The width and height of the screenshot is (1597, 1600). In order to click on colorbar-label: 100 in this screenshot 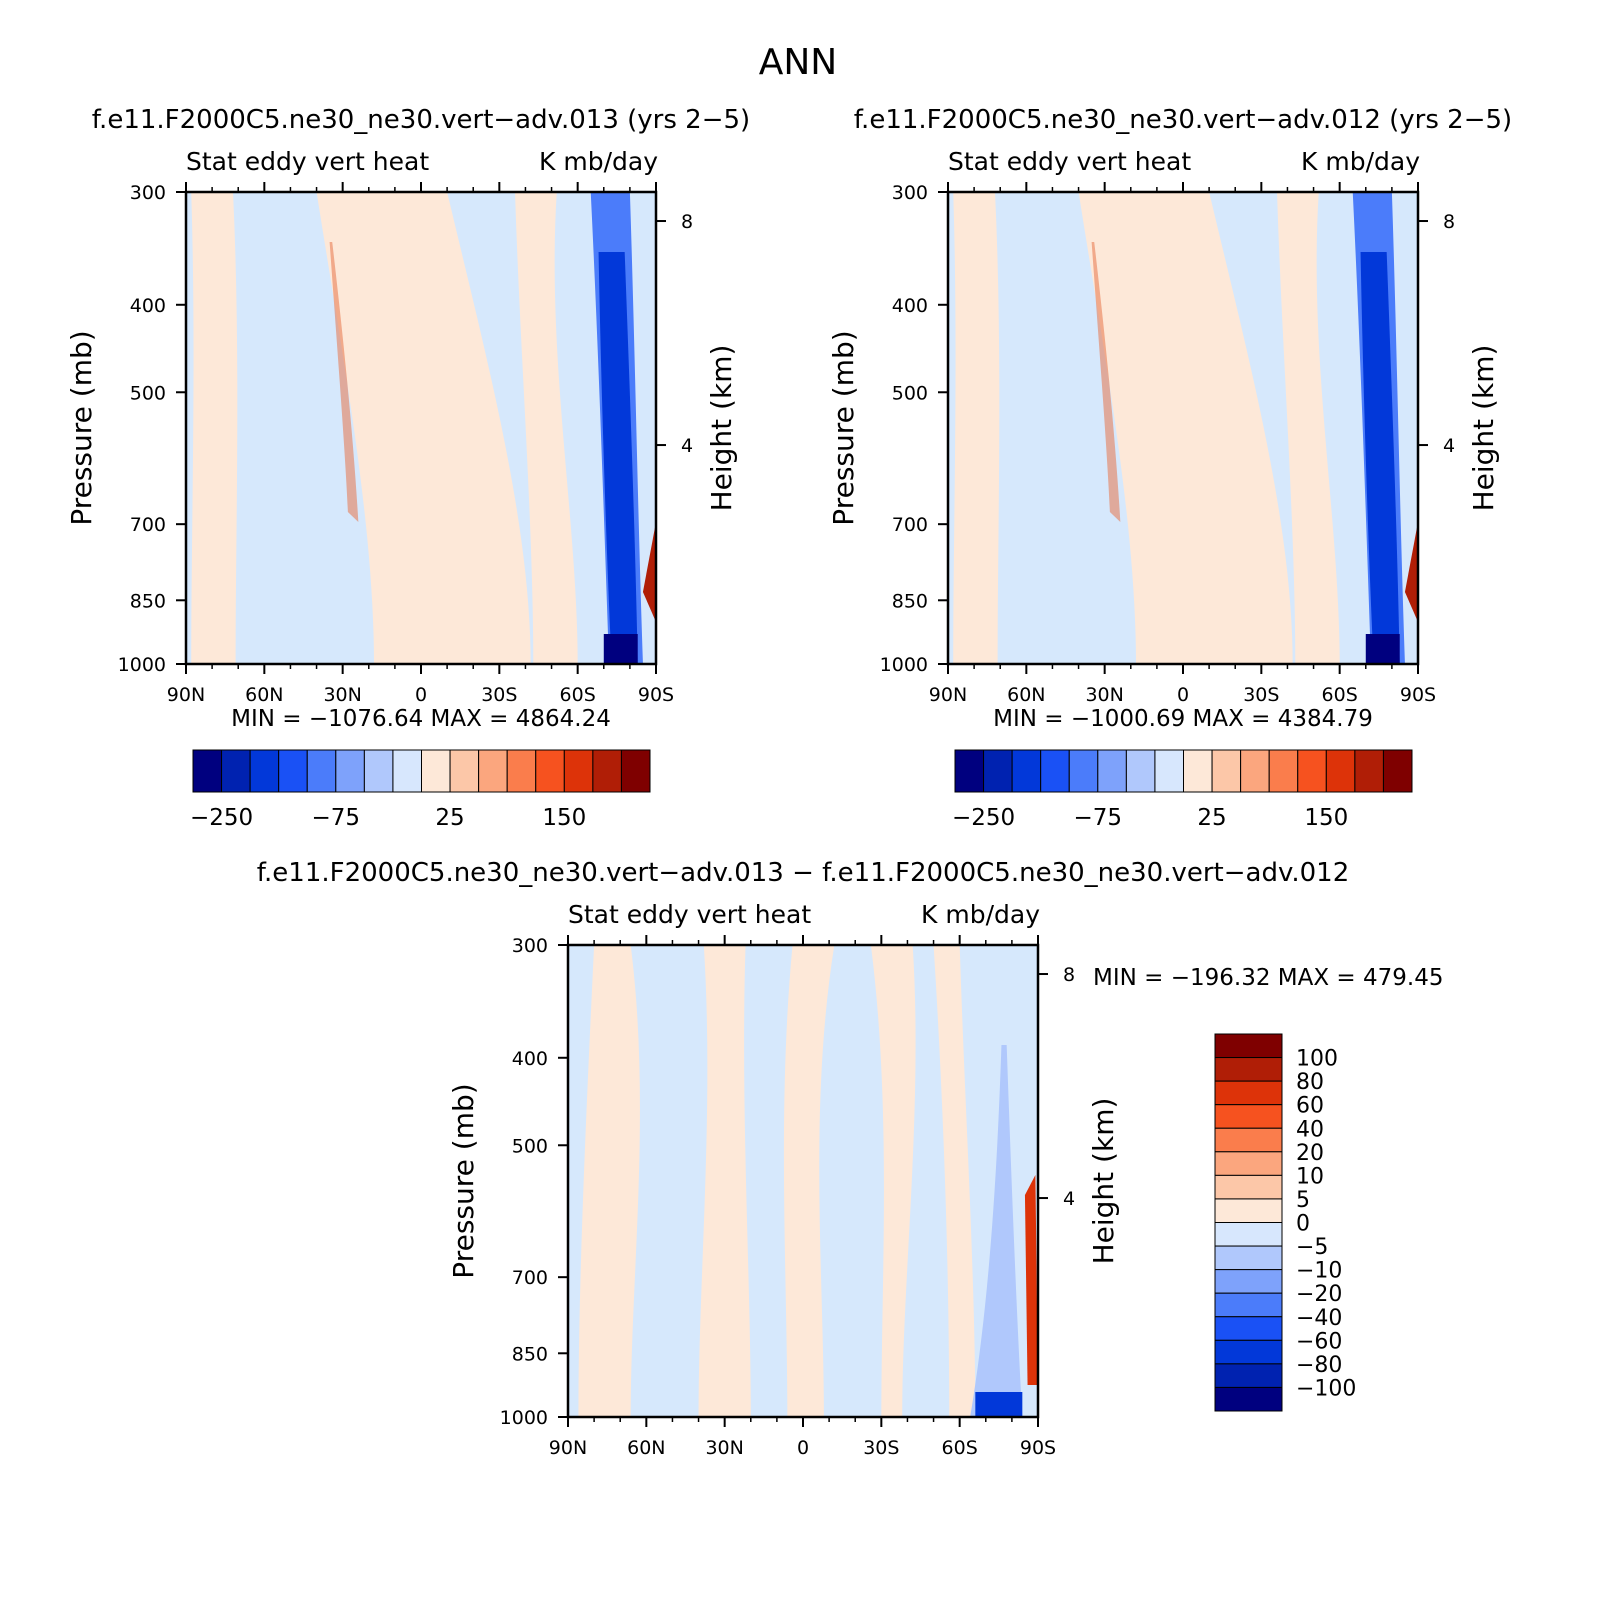, I will do `click(1317, 1059)`.